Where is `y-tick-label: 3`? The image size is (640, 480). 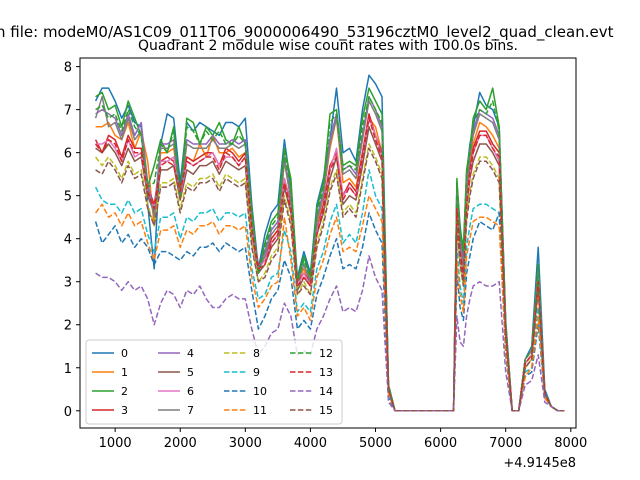 y-tick-label: 3 is located at coordinates (68, 283).